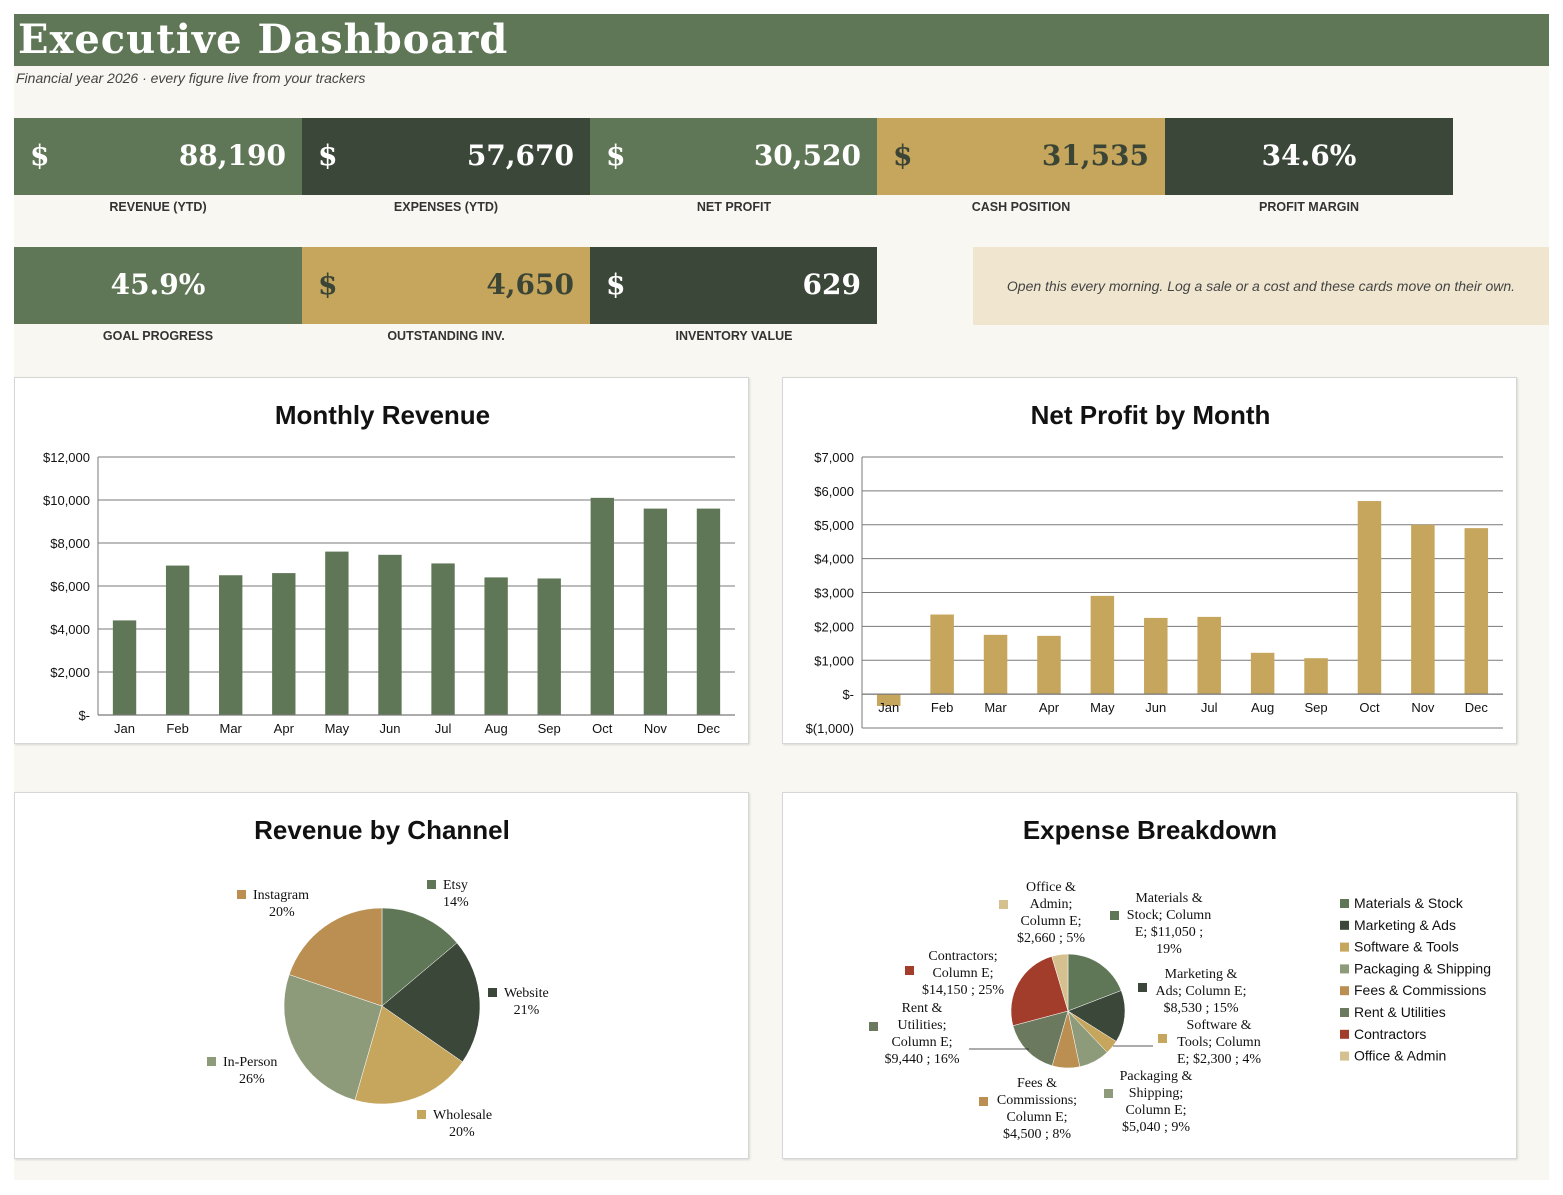 The image size is (1563, 1195). What do you see at coordinates (708, 611) in the screenshot?
I see `bar-dec` at bounding box center [708, 611].